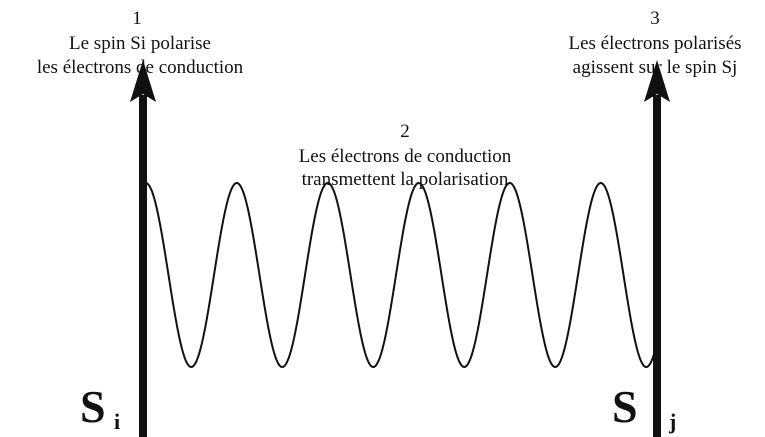 This screenshot has height=437, width=765. Describe the element at coordinates (654, 43) in the screenshot. I see `label-line: Les électrons polarisés` at that location.